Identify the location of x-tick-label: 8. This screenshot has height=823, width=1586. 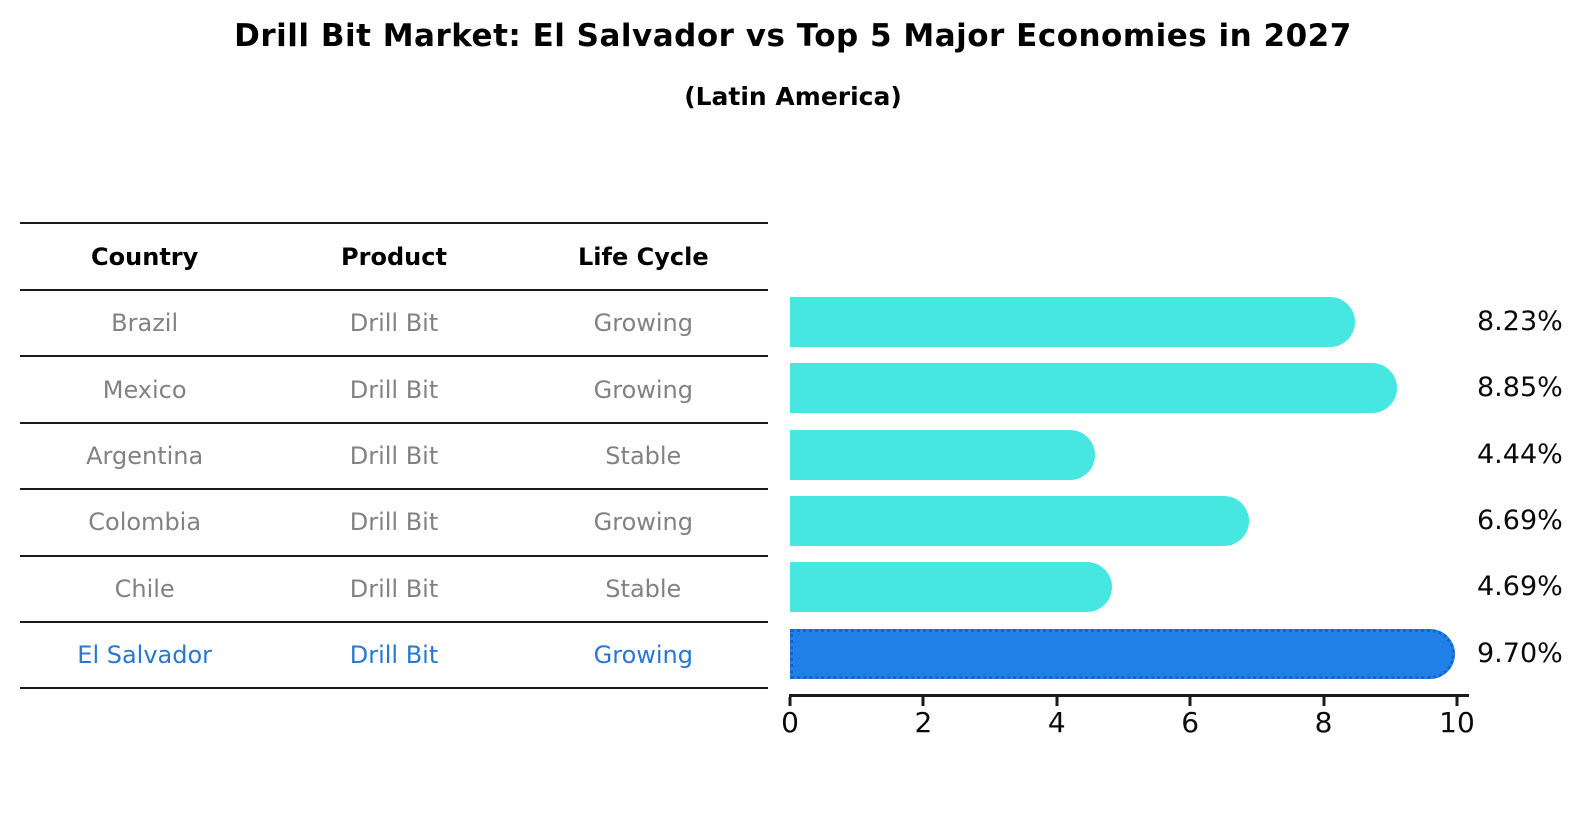
(1323, 722).